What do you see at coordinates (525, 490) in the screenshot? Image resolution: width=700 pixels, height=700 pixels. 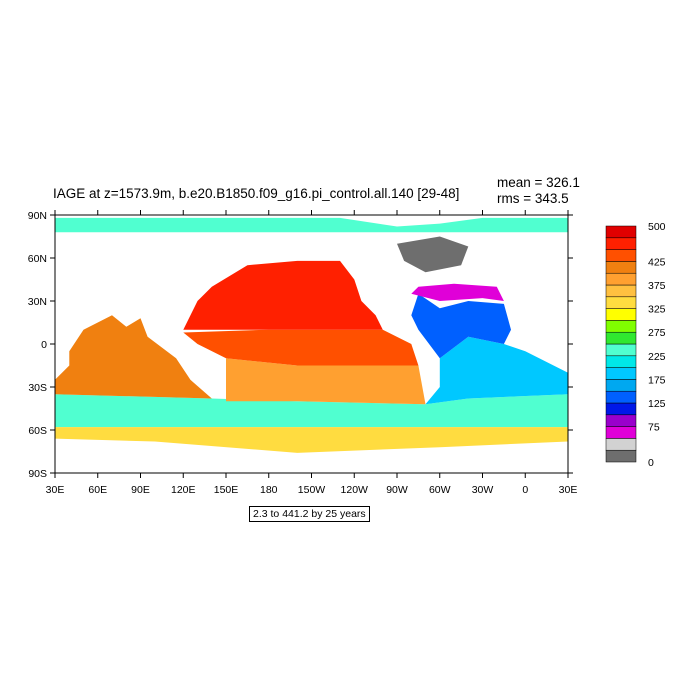 I see `x-tick-label: 0` at bounding box center [525, 490].